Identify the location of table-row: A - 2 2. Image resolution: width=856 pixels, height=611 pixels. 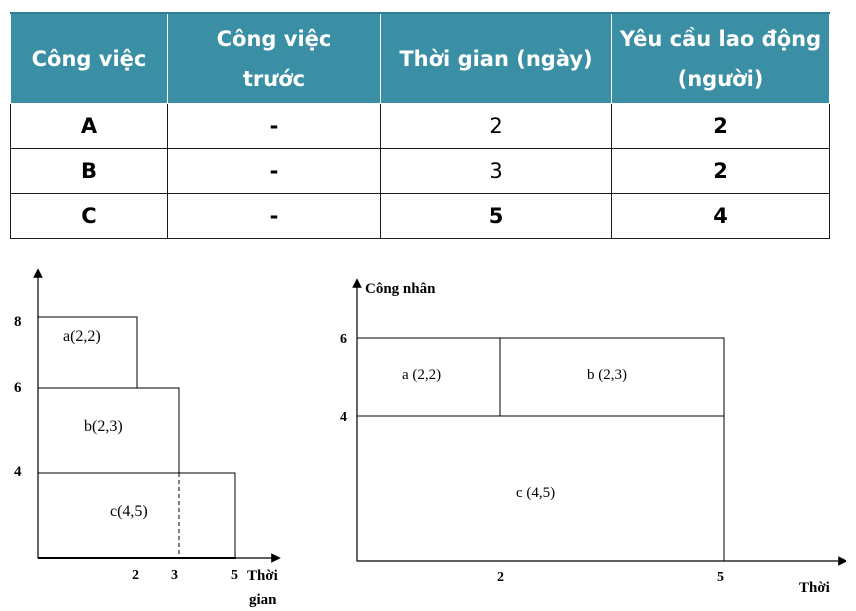
(420, 126).